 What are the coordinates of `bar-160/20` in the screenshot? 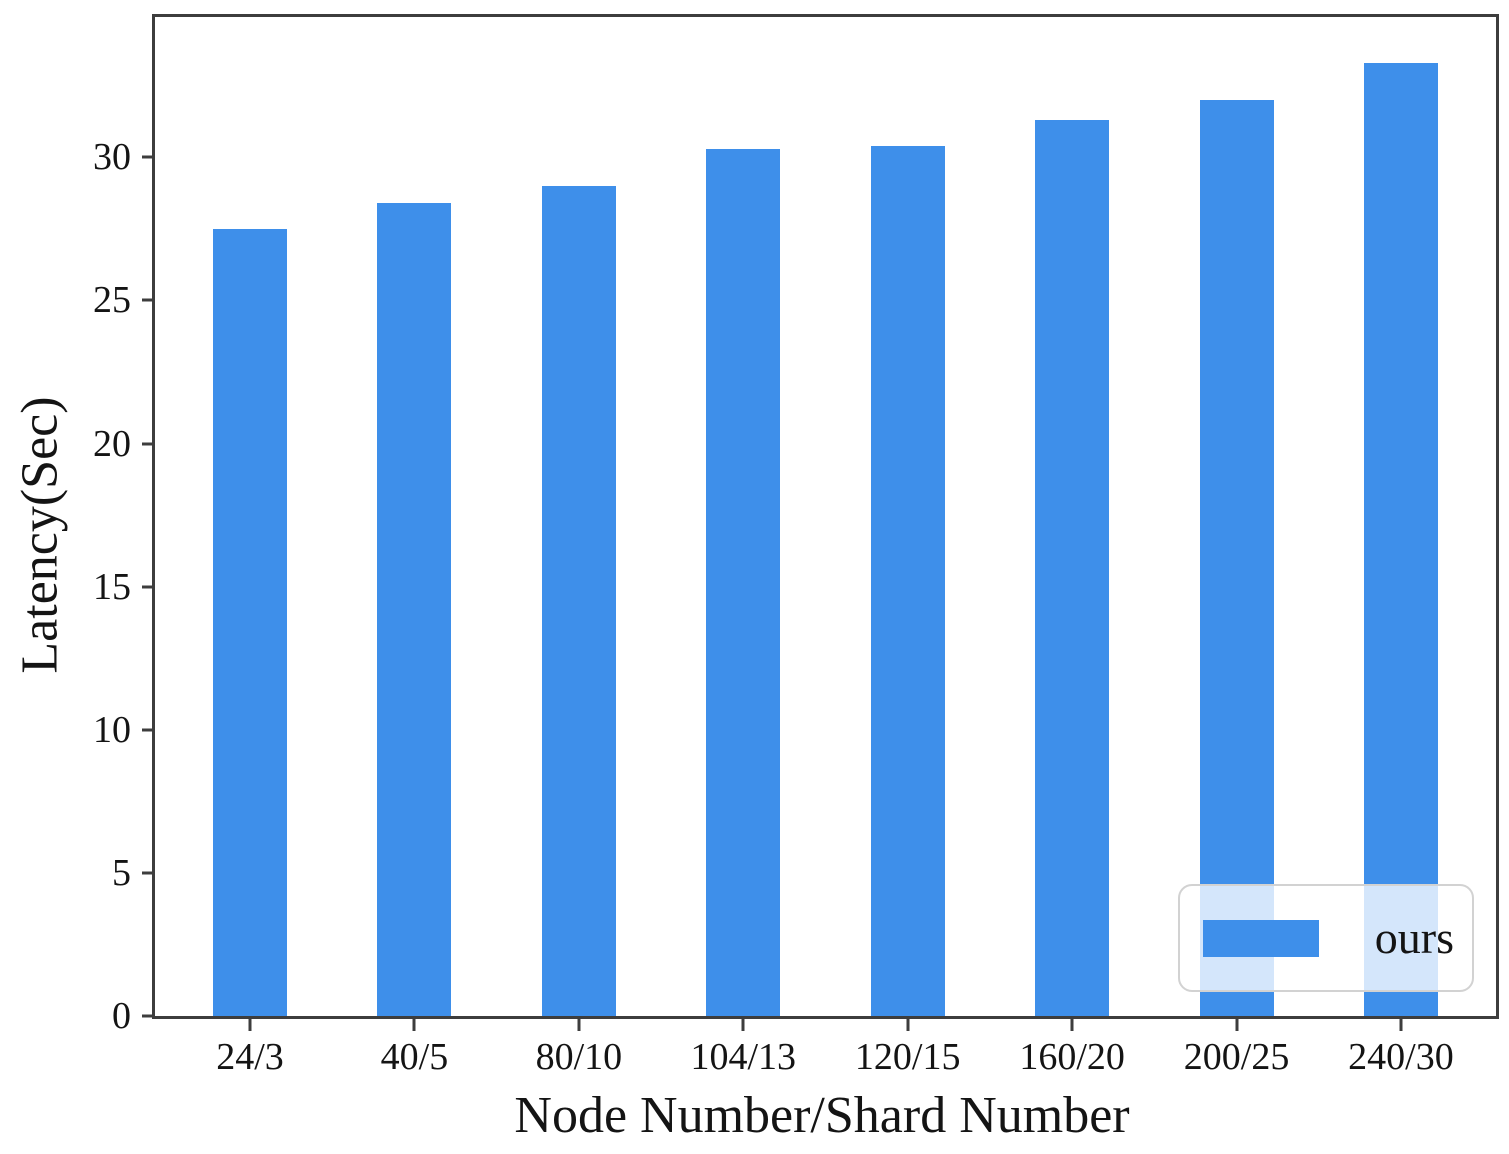 It's located at (1072, 568).